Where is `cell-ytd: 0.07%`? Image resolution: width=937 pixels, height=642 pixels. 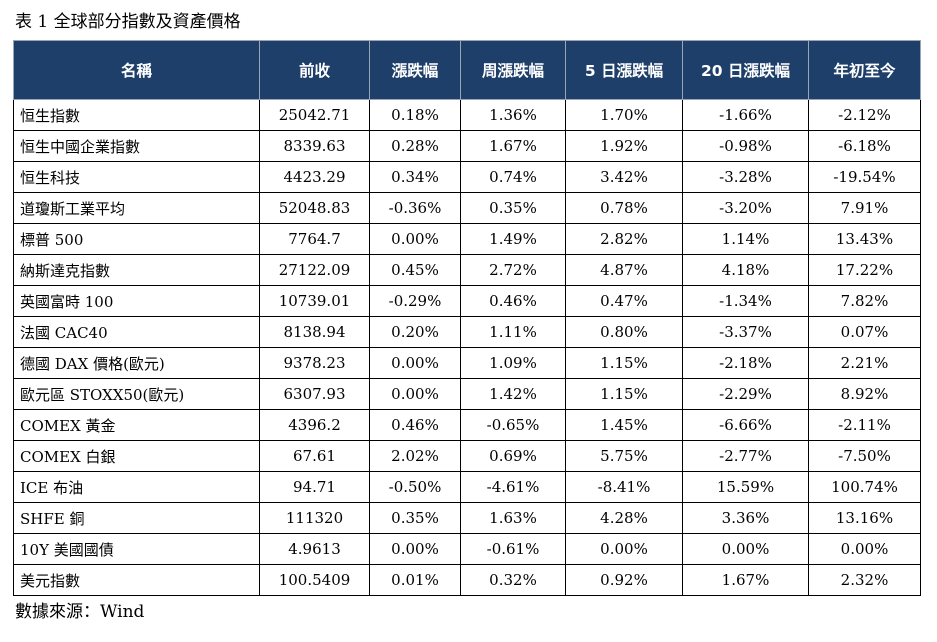
cell-ytd: 0.07% is located at coordinates (864, 332).